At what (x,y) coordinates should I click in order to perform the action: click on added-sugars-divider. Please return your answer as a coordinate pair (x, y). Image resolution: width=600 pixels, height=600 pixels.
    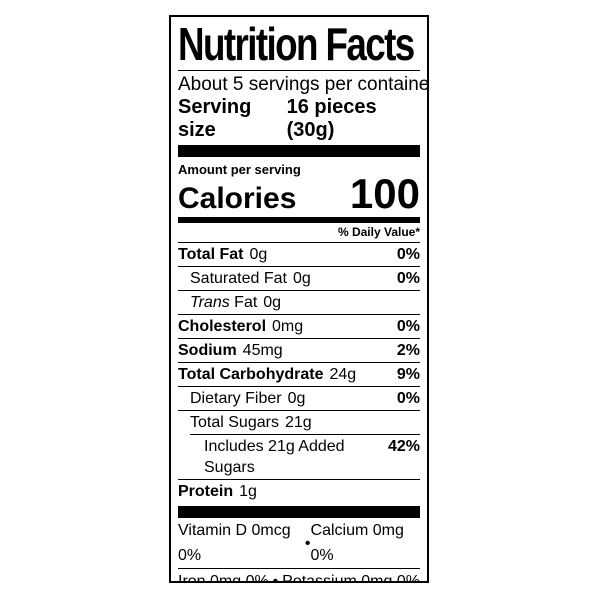
    Looking at the image, I should click on (305, 434).